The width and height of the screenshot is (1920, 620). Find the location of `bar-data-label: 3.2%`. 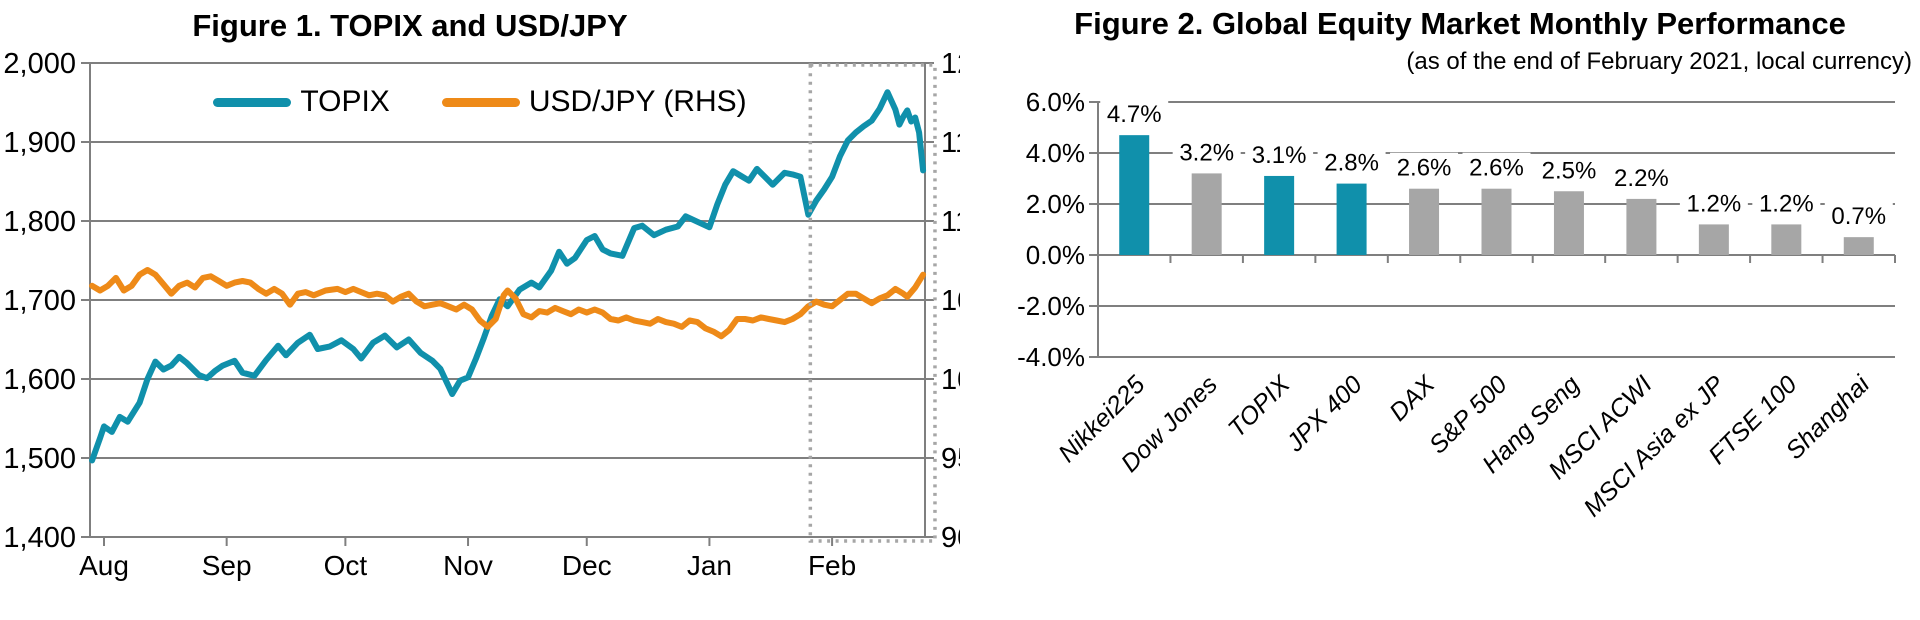

bar-data-label: 3.2% is located at coordinates (1206, 152).